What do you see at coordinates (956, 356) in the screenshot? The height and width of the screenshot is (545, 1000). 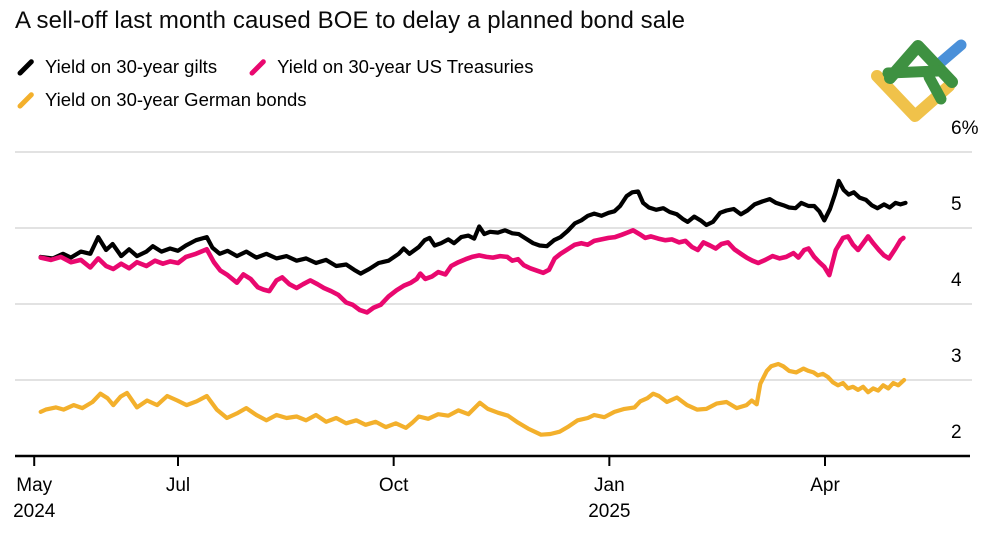 I see `y-axis-label-3: 3` at bounding box center [956, 356].